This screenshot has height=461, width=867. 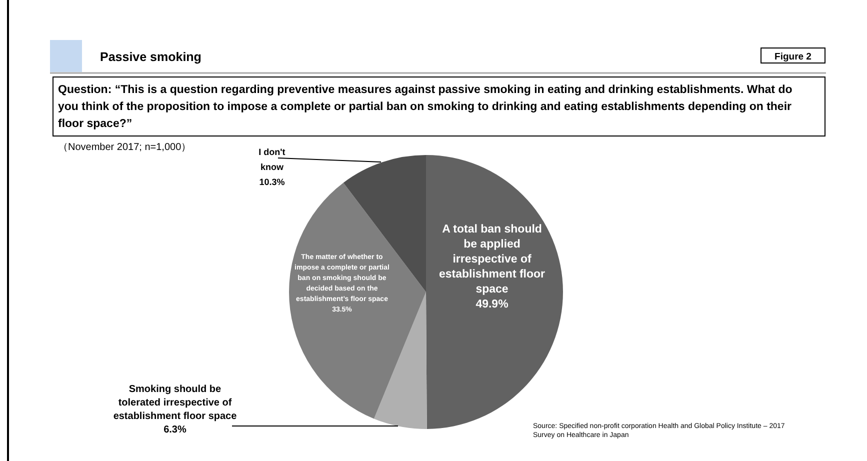 What do you see at coordinates (175, 430) in the screenshot?
I see `data-label: 6.3%` at bounding box center [175, 430].